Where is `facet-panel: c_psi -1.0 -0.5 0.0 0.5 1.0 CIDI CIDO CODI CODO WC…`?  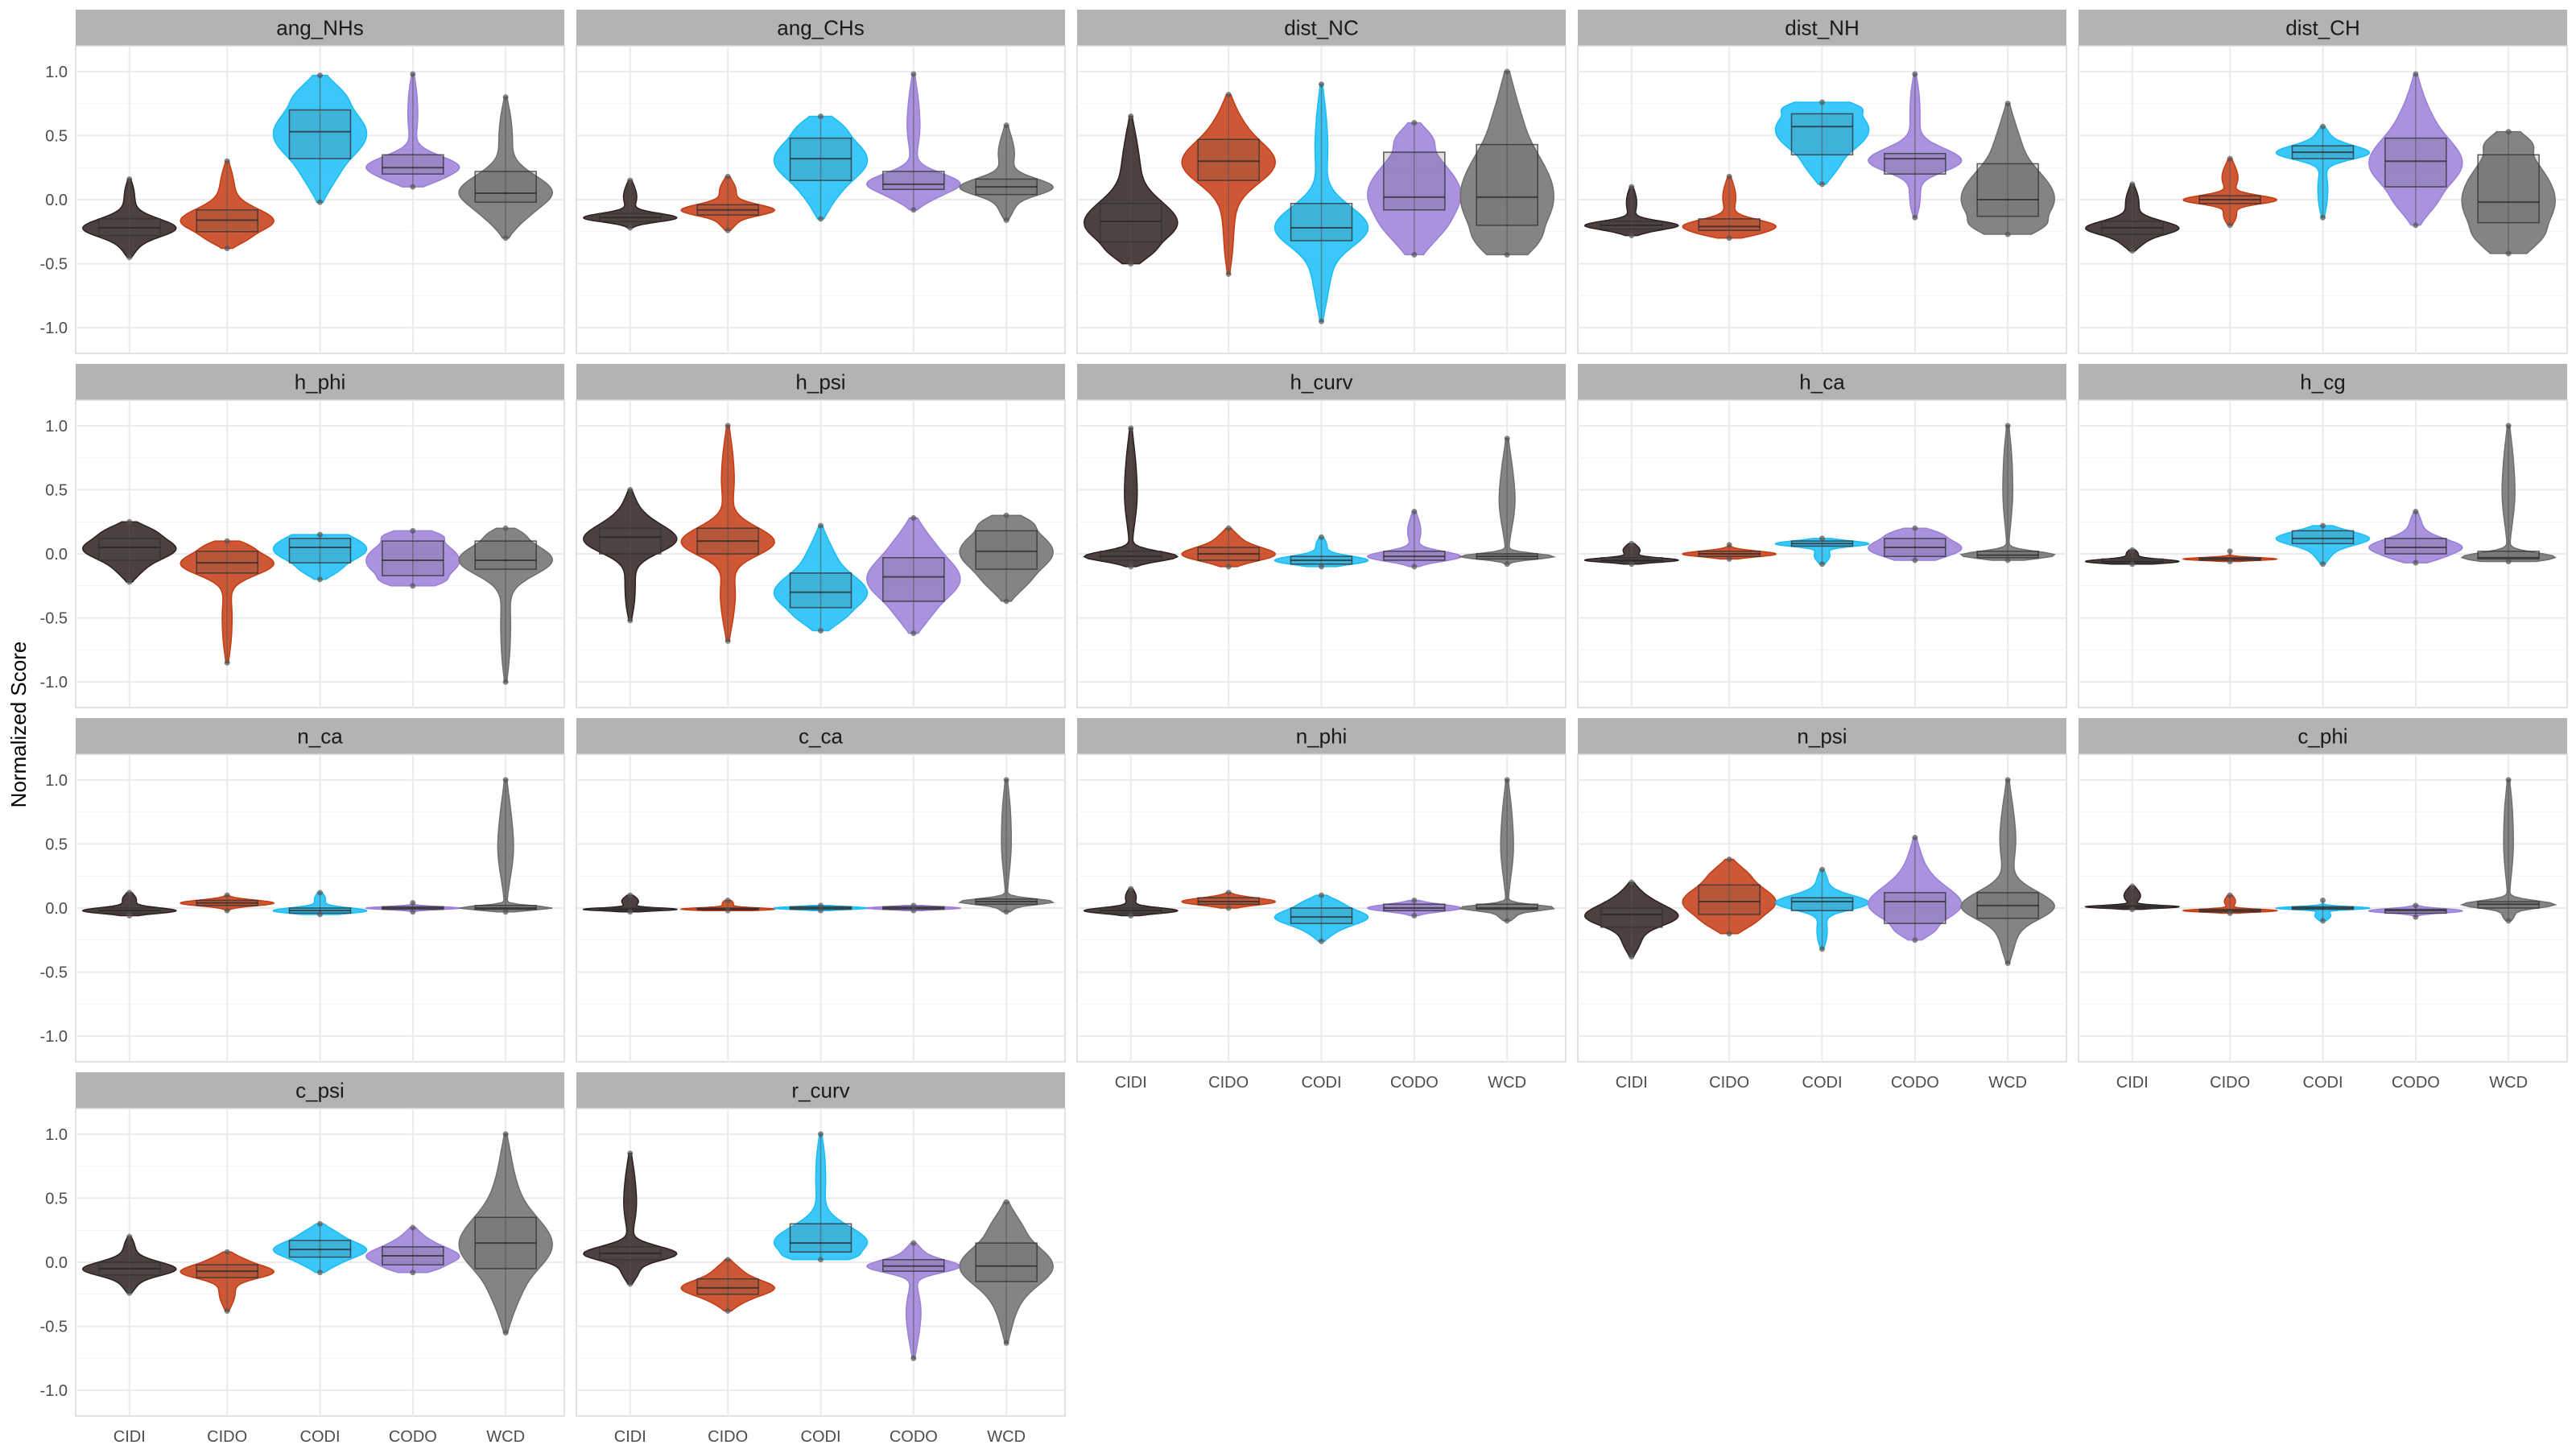
facet-panel: c_psi -1.0 -0.5 0.0 0.5 1.0 CIDI CIDO CODI CODO WC… is located at coordinates (302, 1259).